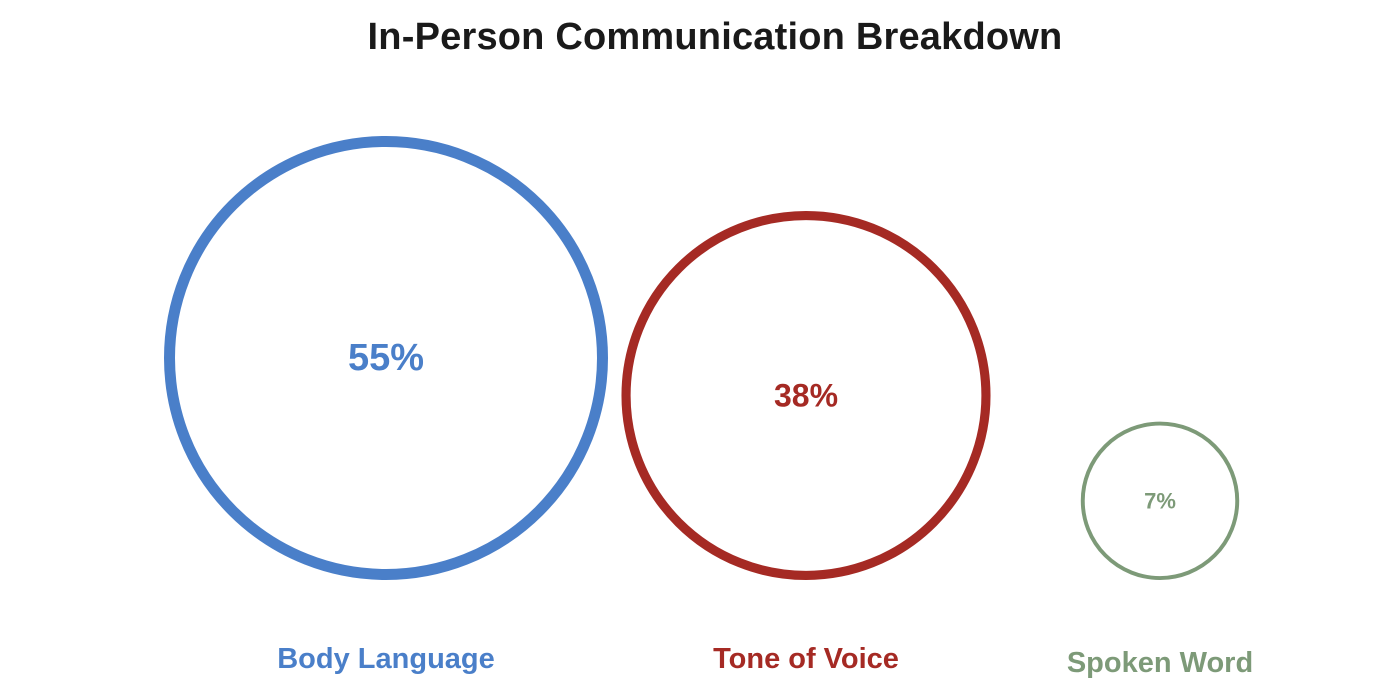  I want to click on category-label-tone-of-voice: Tone of Voice, so click(806, 659).